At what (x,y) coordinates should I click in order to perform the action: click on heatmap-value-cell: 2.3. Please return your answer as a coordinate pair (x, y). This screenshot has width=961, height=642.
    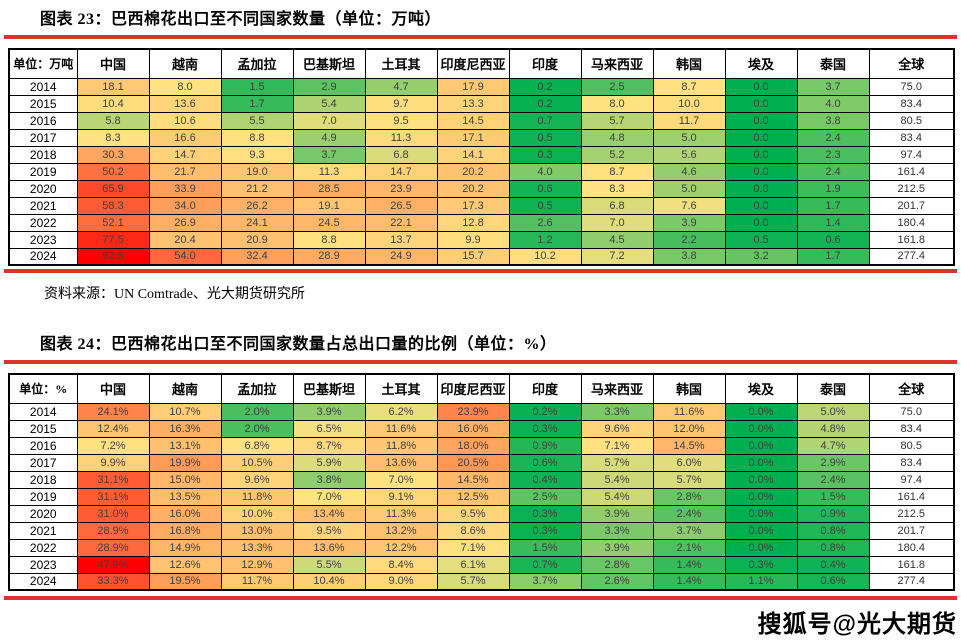
    Looking at the image, I should click on (833, 154).